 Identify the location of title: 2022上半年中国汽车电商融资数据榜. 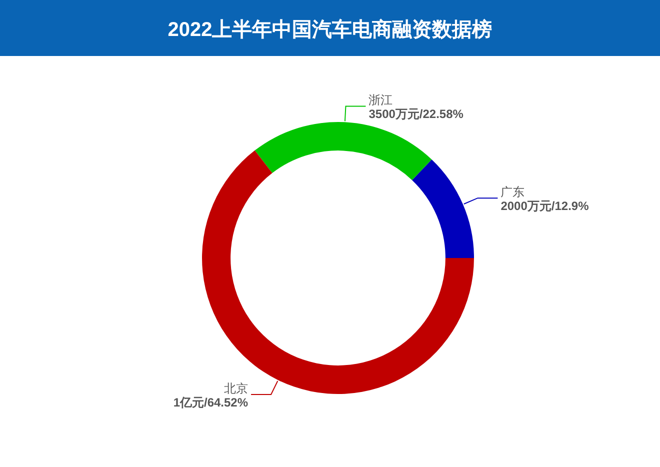
(330, 30).